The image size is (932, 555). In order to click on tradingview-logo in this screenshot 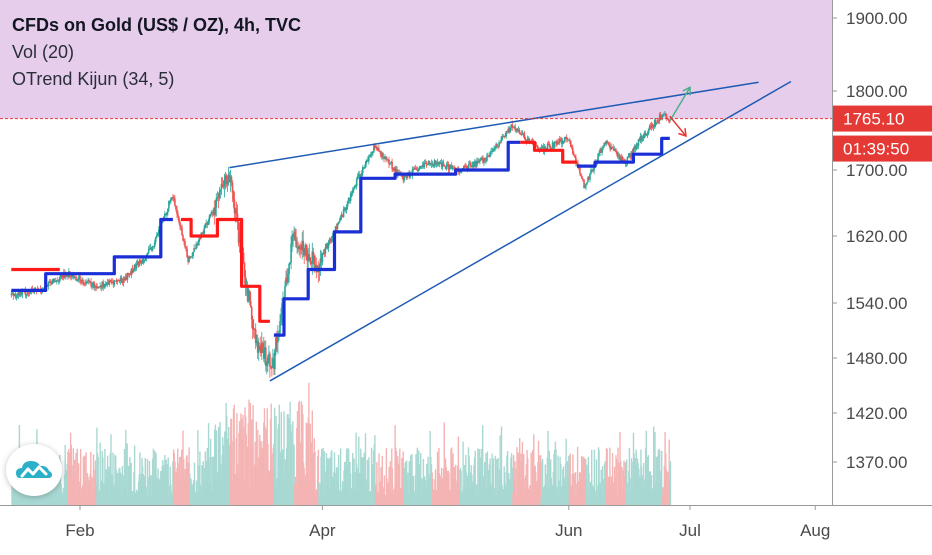, I will do `click(34, 470)`.